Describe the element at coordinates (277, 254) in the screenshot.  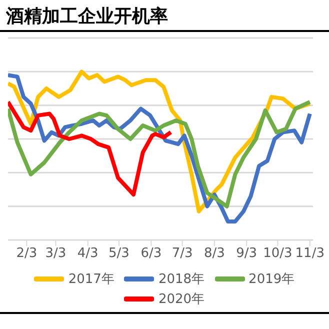
I see `x-tick-label: 10/3` at that location.